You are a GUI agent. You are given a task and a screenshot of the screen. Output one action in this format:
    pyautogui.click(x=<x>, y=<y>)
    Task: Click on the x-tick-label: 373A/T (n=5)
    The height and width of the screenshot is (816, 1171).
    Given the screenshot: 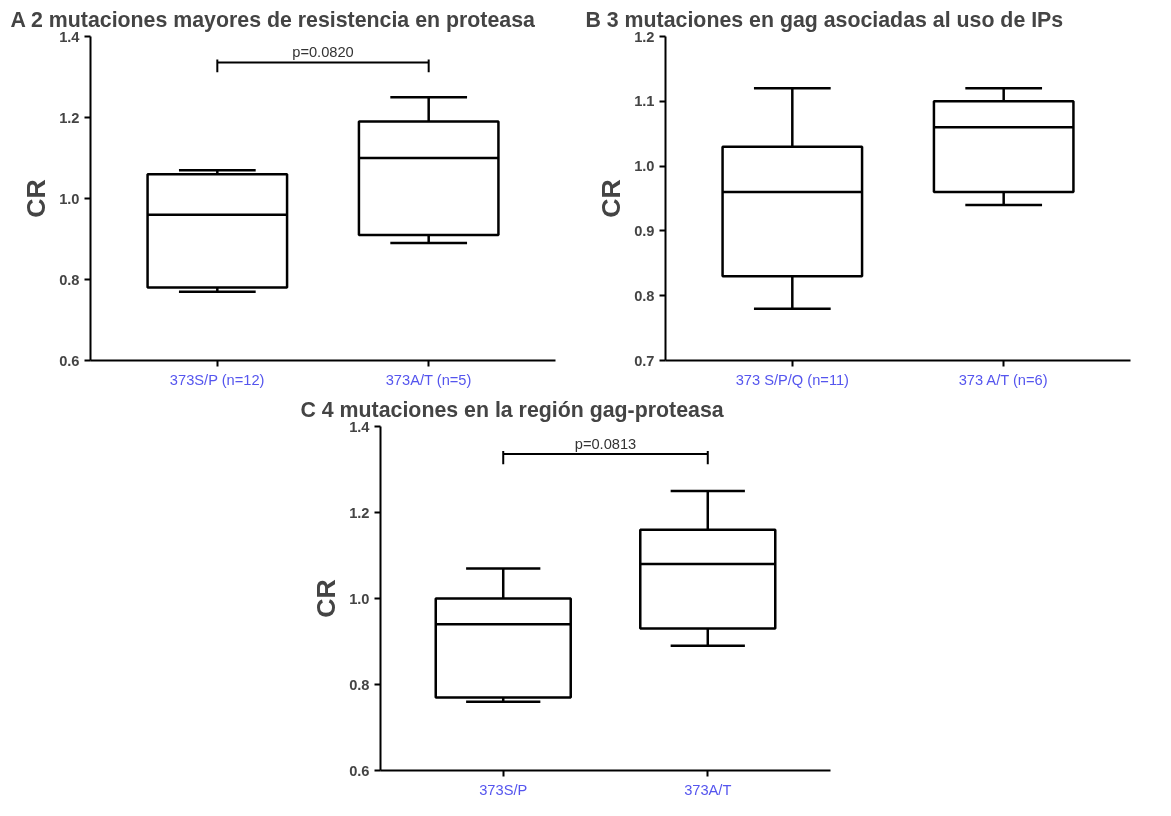 What is the action you would take?
    pyautogui.click(x=428, y=379)
    